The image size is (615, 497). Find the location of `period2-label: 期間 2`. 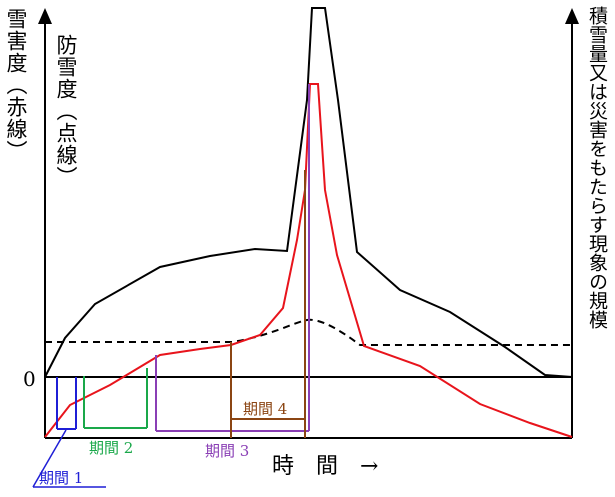

period2-label: 期間 2 is located at coordinates (111, 448).